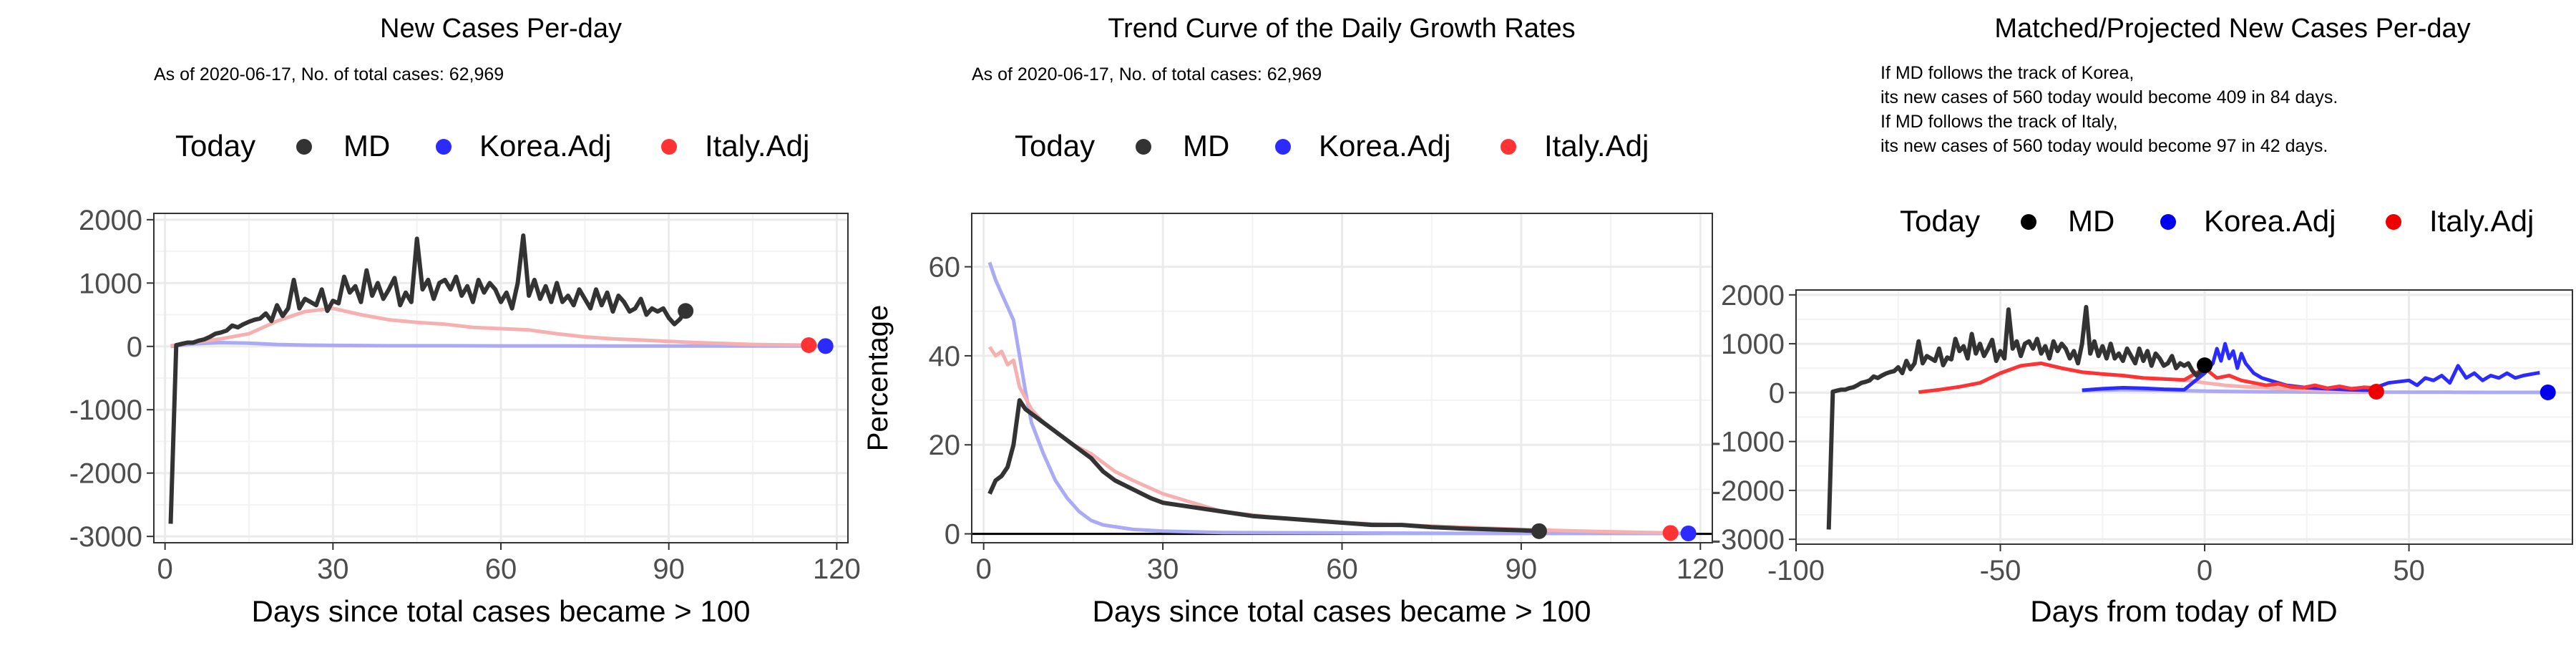  What do you see at coordinates (2183, 611) in the screenshot?
I see `x-axis-label: Days from today of MD` at bounding box center [2183, 611].